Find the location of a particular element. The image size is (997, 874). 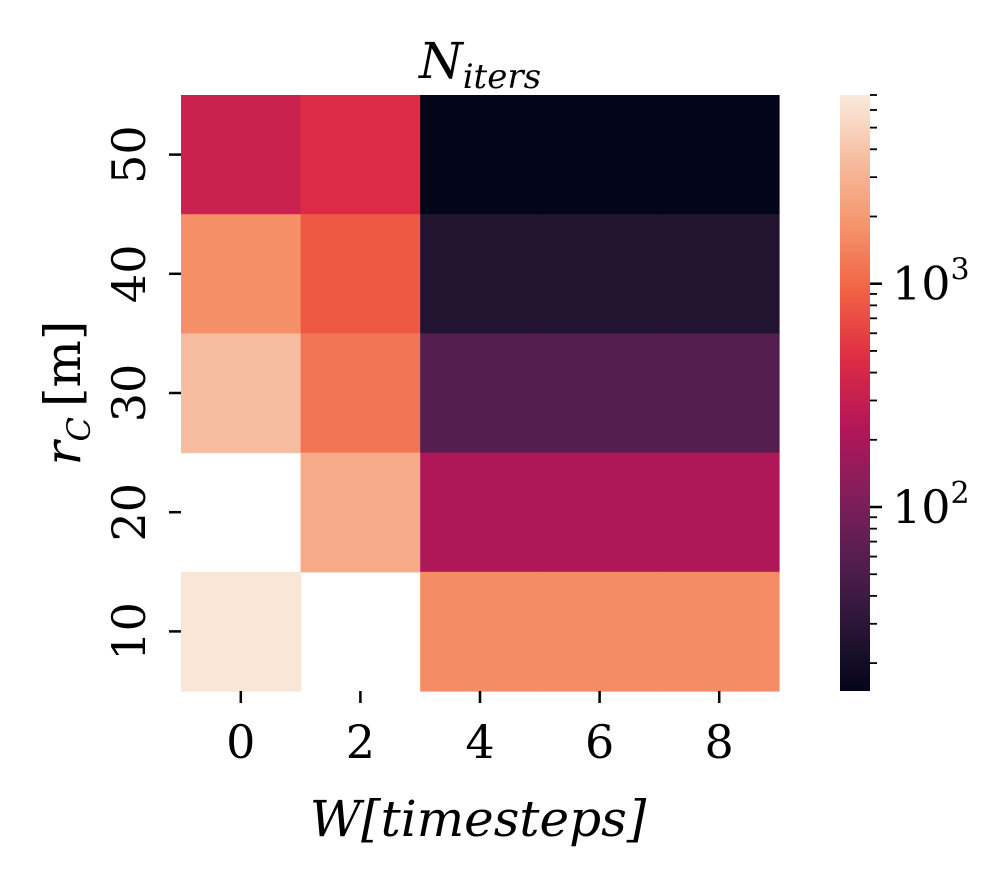

y-axis-ticks: 50 40 30 20 10 is located at coordinates (141, 393).